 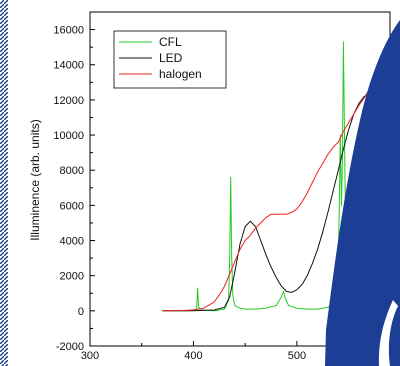 What do you see at coordinates (70, 347) in the screenshot?
I see `y-tick-label: -2000` at bounding box center [70, 347].